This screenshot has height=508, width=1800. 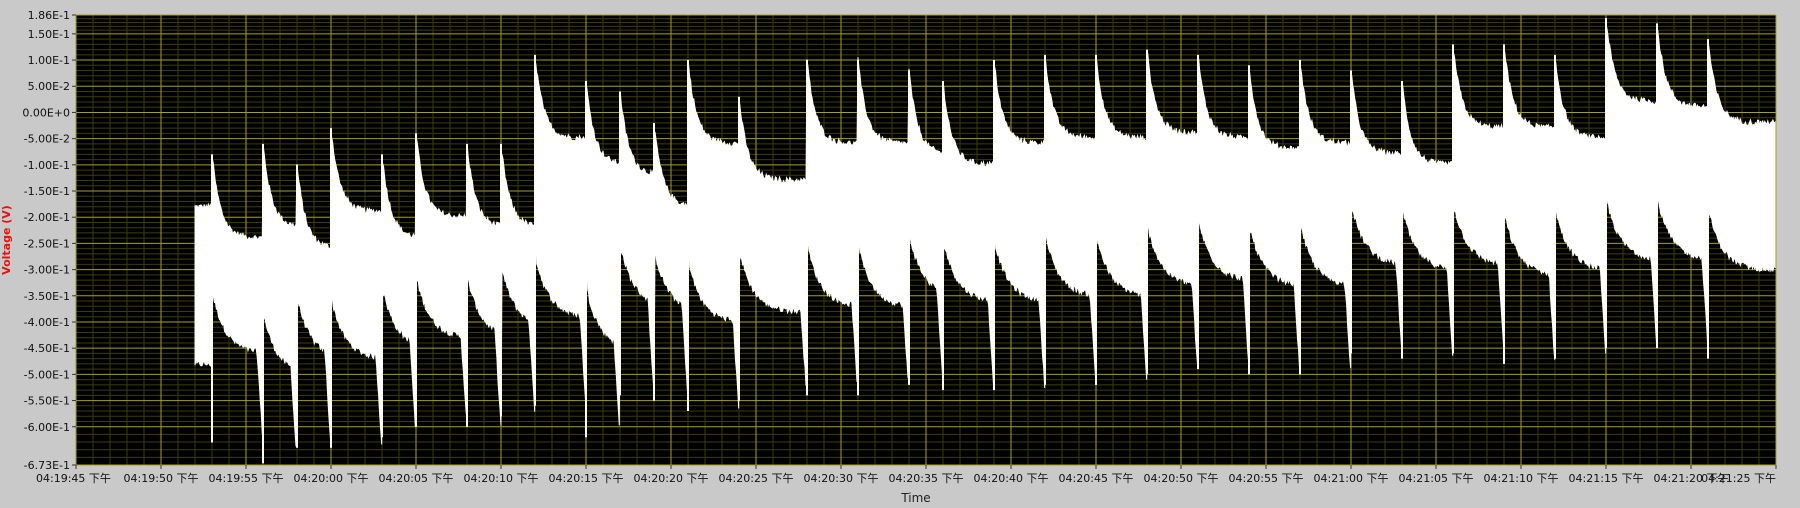 What do you see at coordinates (1011, 478) in the screenshot?
I see `x-tick-label: 04:20:40 下午` at bounding box center [1011, 478].